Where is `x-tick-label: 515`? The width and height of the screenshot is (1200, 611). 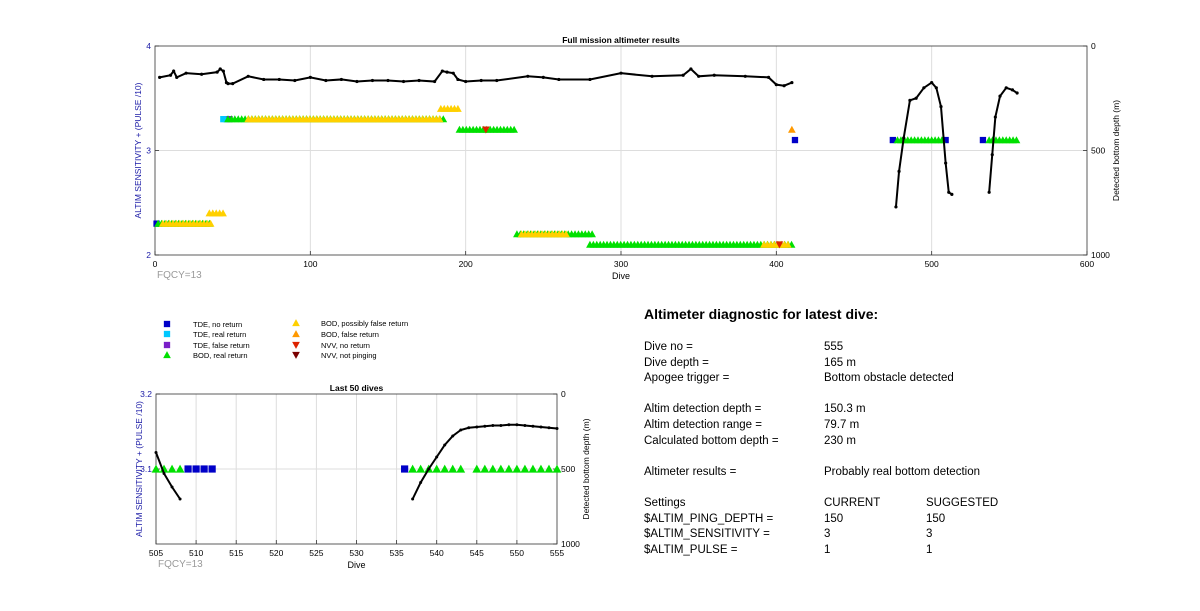 x-tick-label: 515 is located at coordinates (236, 553).